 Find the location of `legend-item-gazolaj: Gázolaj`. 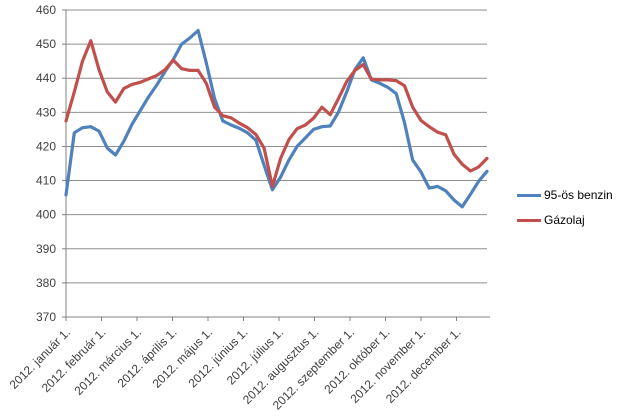

legend-item-gazolaj: Gázolaj is located at coordinates (565, 220).